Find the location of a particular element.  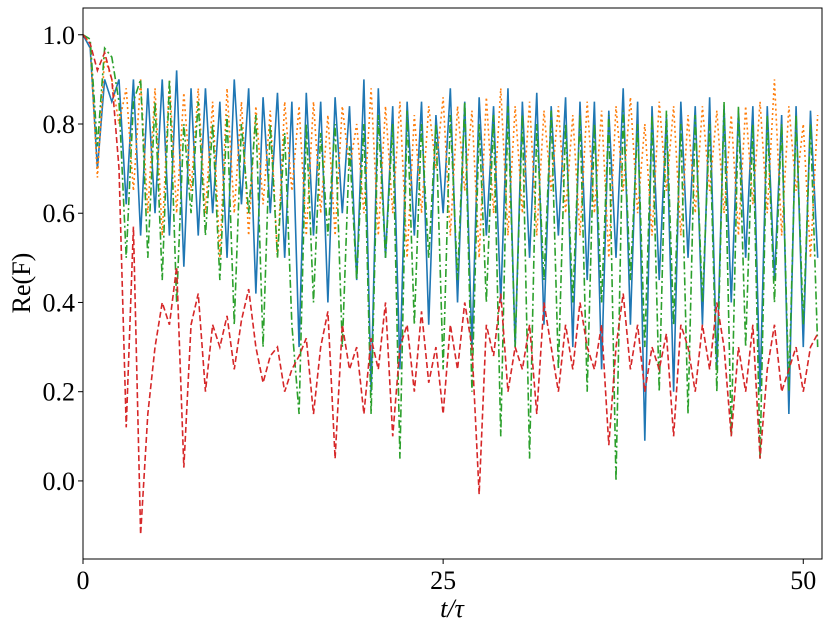

y-tick-label: 1.0 is located at coordinates (59, 35).